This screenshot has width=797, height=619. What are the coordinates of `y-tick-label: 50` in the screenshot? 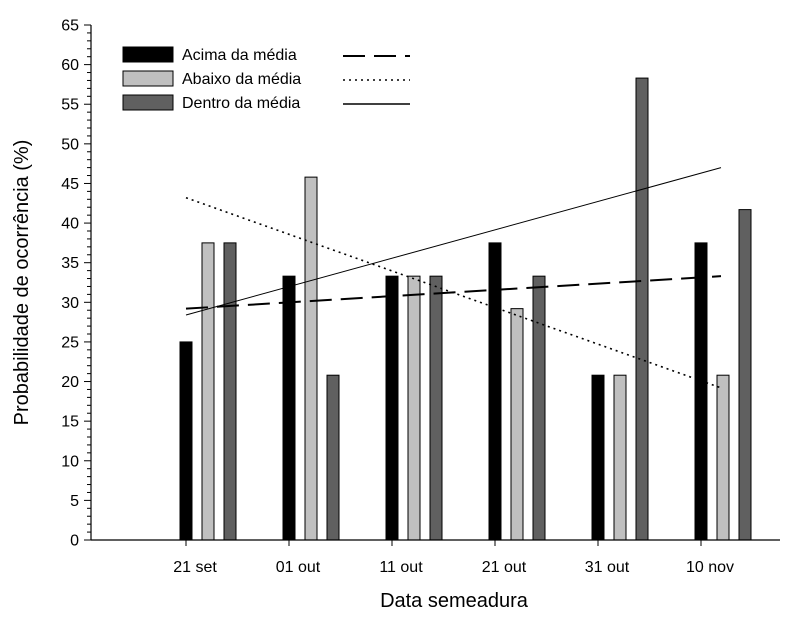 It's located at (70, 144).